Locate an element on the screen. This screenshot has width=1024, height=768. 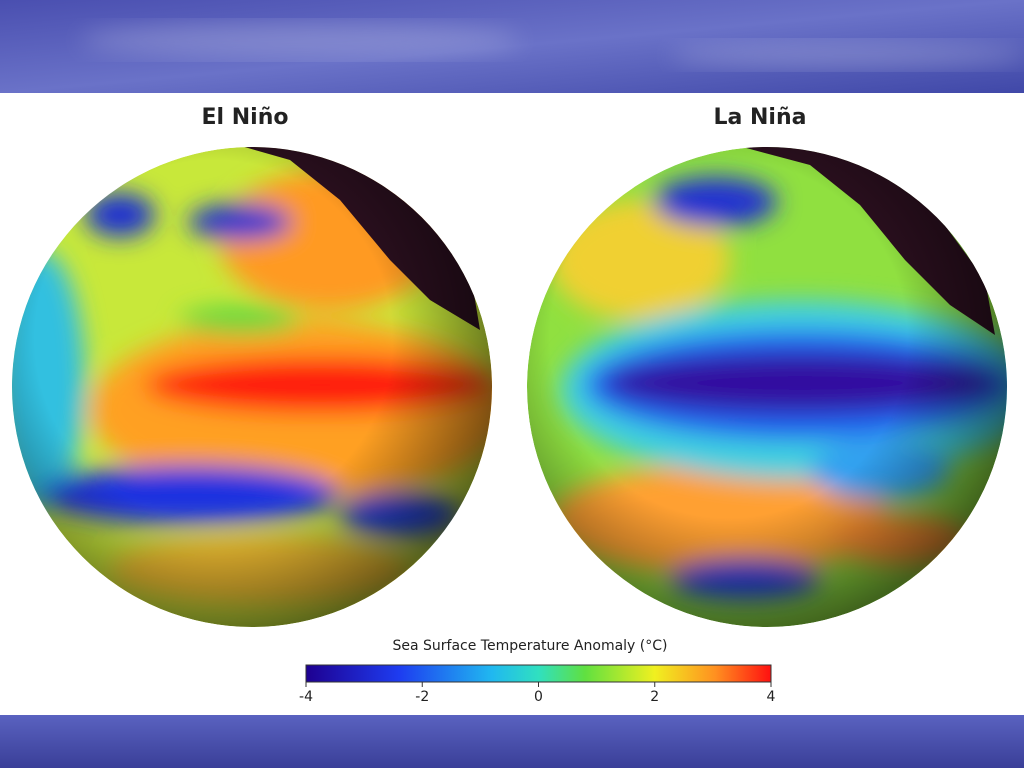
panel-title: El Niño is located at coordinates (245, 117).